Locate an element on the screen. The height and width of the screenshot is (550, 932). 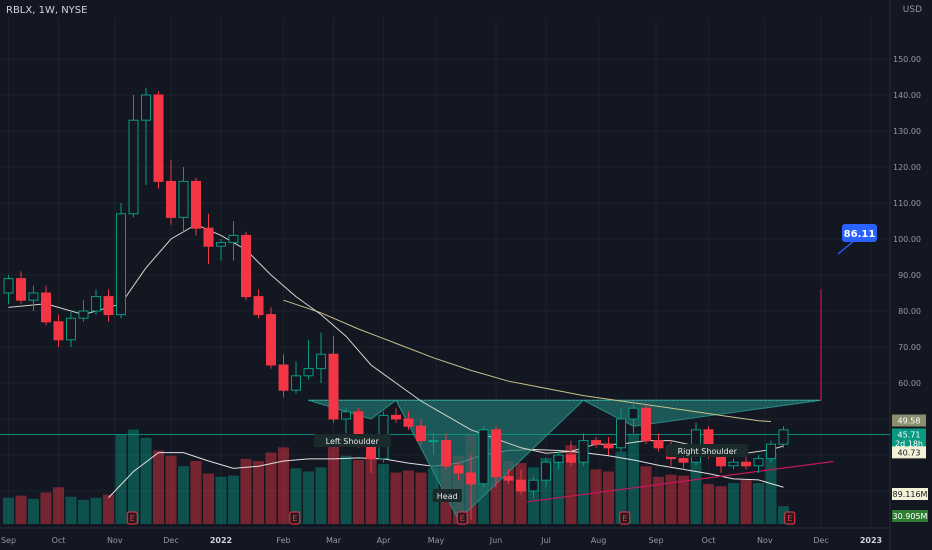
x-tick-label: 2023 is located at coordinates (871, 540).